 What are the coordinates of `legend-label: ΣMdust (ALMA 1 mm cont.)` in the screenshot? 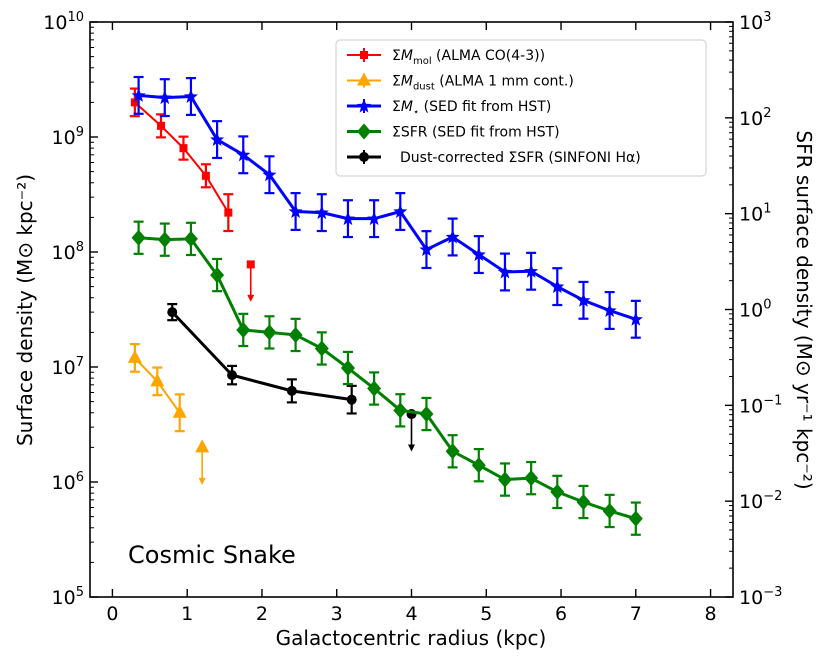 It's located at (483, 83).